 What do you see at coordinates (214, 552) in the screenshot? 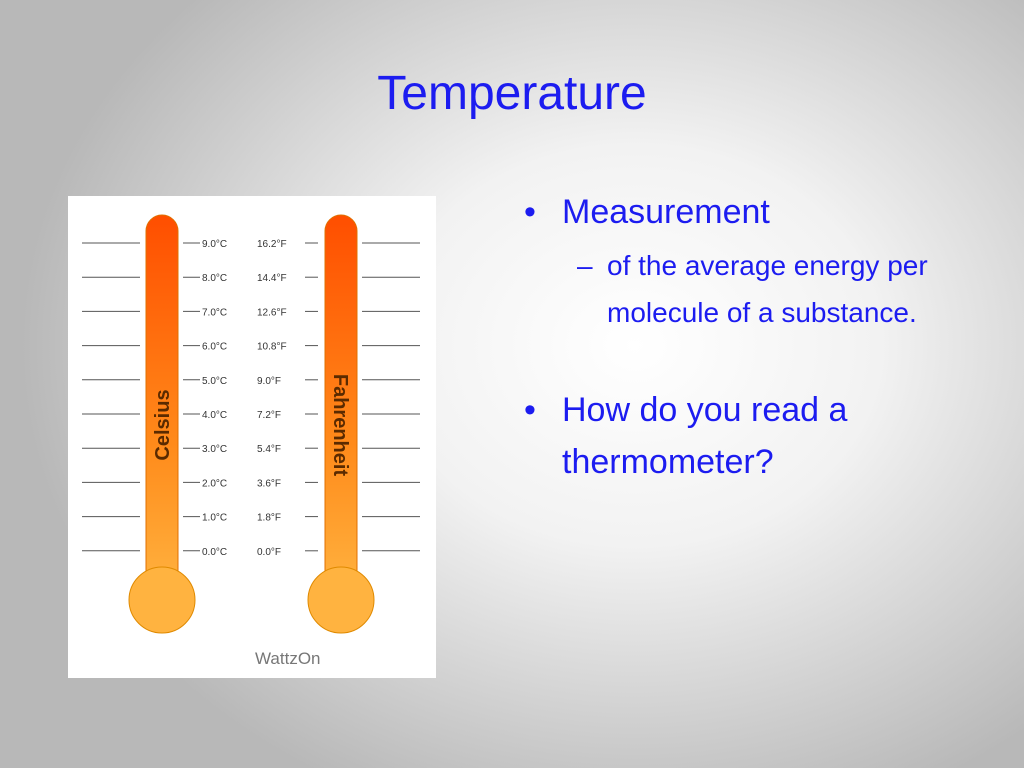
I see `celsius-label: 0.0°C` at bounding box center [214, 552].